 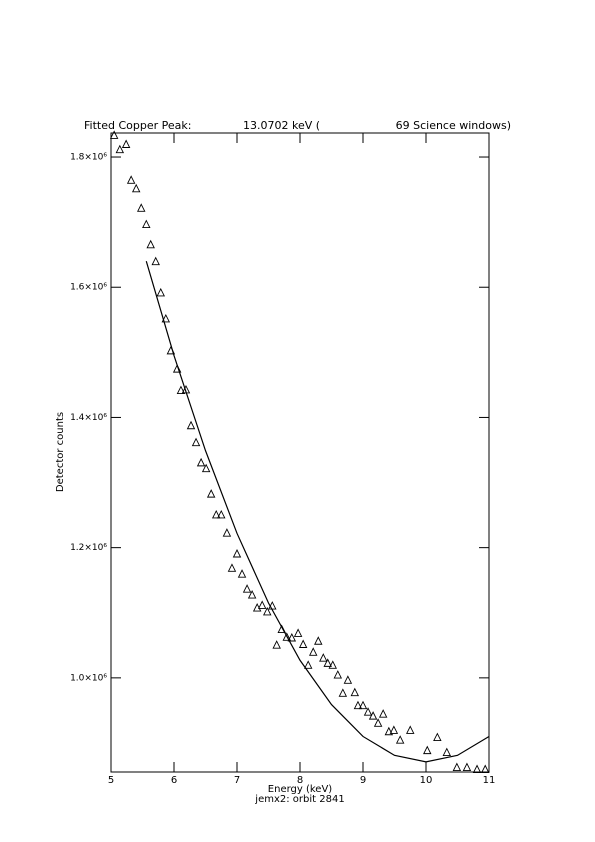 I want to click on x-tick-label: 5, so click(x=111, y=780).